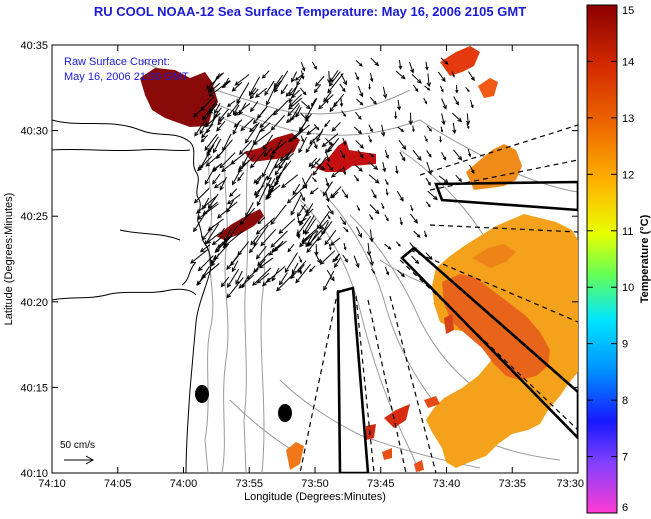 This screenshot has height=519, width=651. What do you see at coordinates (184, 484) in the screenshot?
I see `x-tick-label: 74:00` at bounding box center [184, 484].